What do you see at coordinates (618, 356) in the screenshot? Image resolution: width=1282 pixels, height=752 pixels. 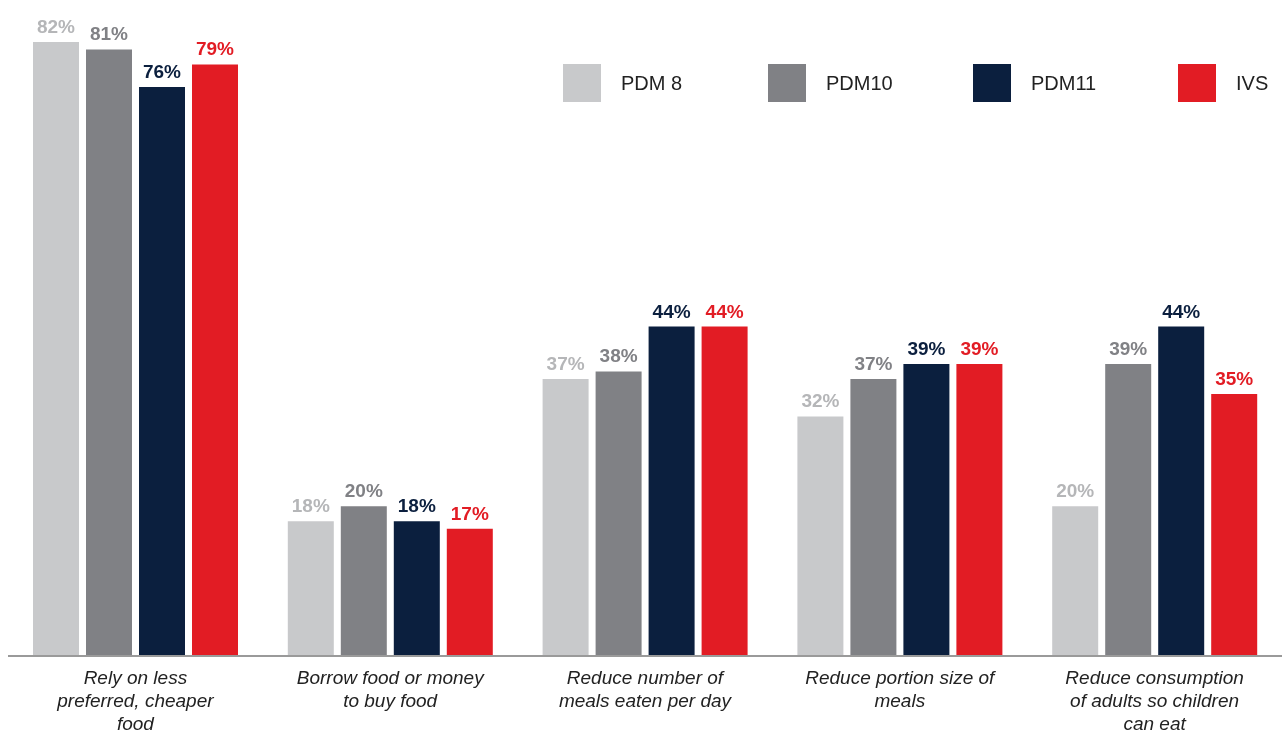 I see `data-label: 38%` at bounding box center [618, 356].